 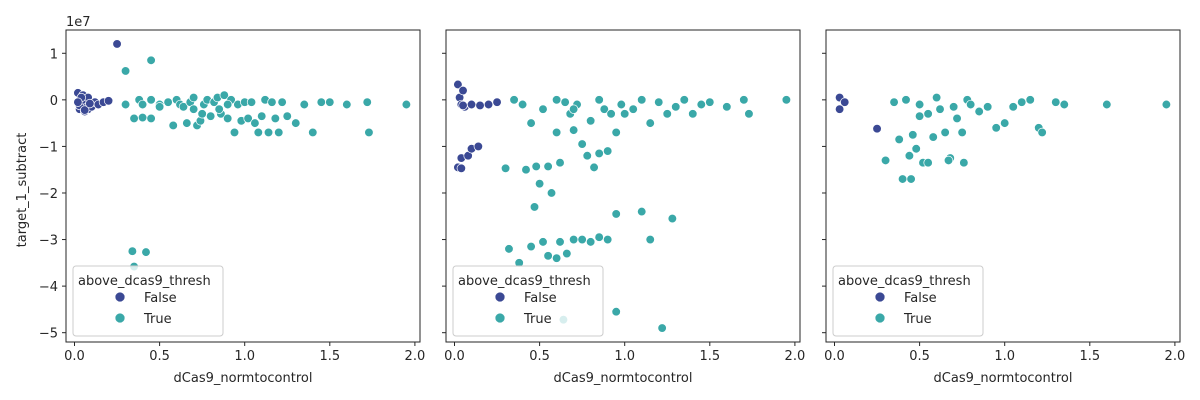 What do you see at coordinates (78, 22) in the screenshot?
I see `y-offset-label: 1e7` at bounding box center [78, 22].